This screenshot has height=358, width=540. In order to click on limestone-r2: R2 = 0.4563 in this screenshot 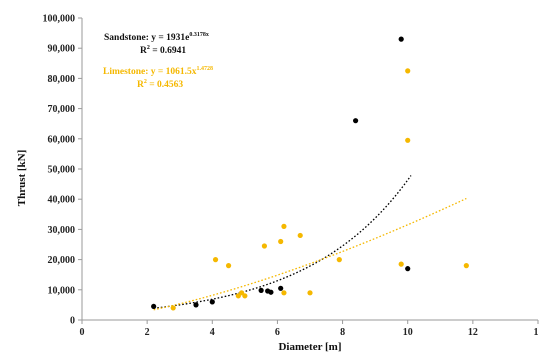, I will do `click(160, 84)`.